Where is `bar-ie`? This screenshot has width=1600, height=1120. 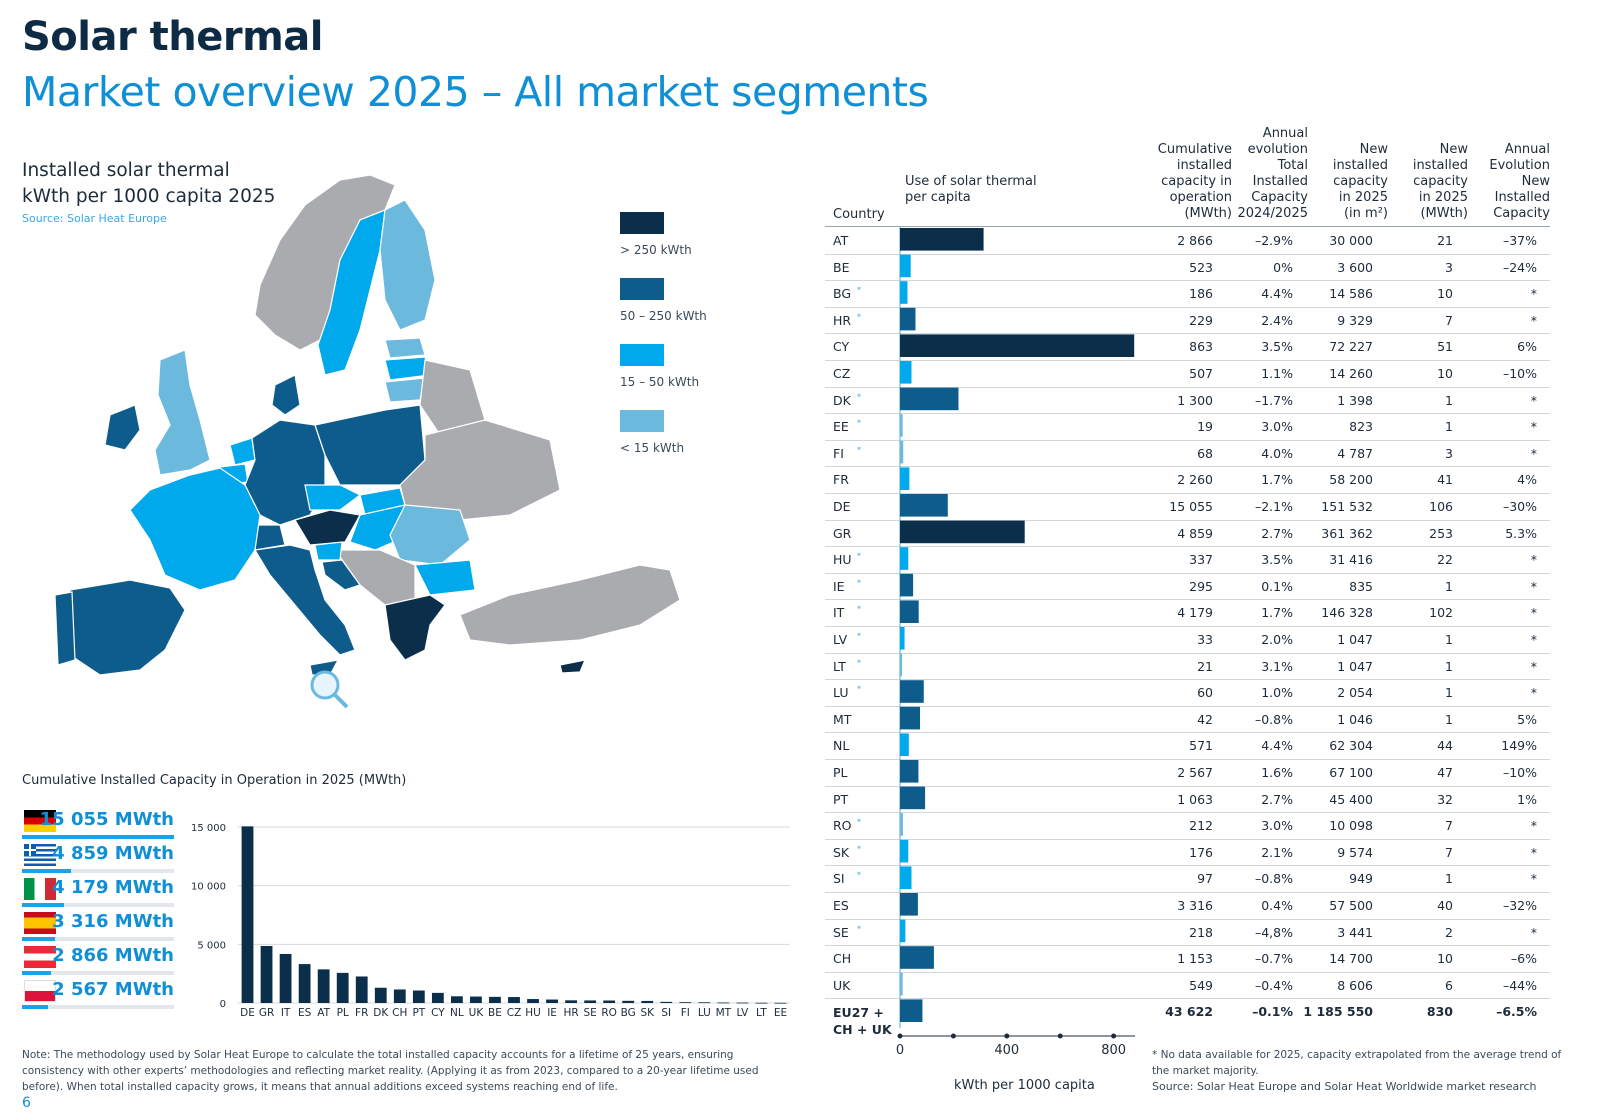 bar-ie is located at coordinates (552, 1001).